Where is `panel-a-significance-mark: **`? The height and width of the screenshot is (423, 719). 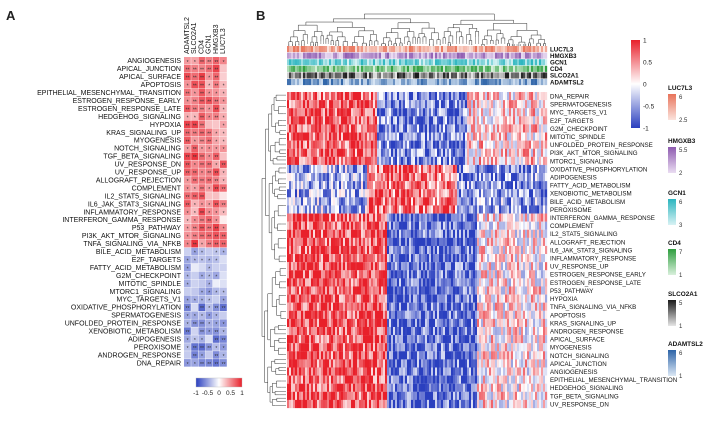
panel-a-significance-mark: ** is located at coordinates (209, 182).